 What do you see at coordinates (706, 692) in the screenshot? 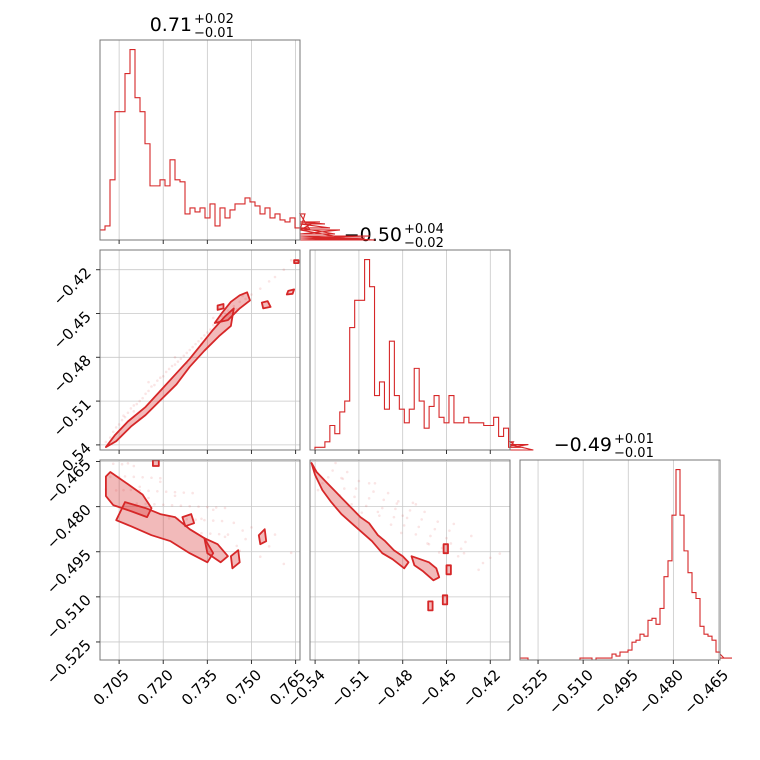
I see `xtick-label-2-4: −0.465` at bounding box center [706, 692].